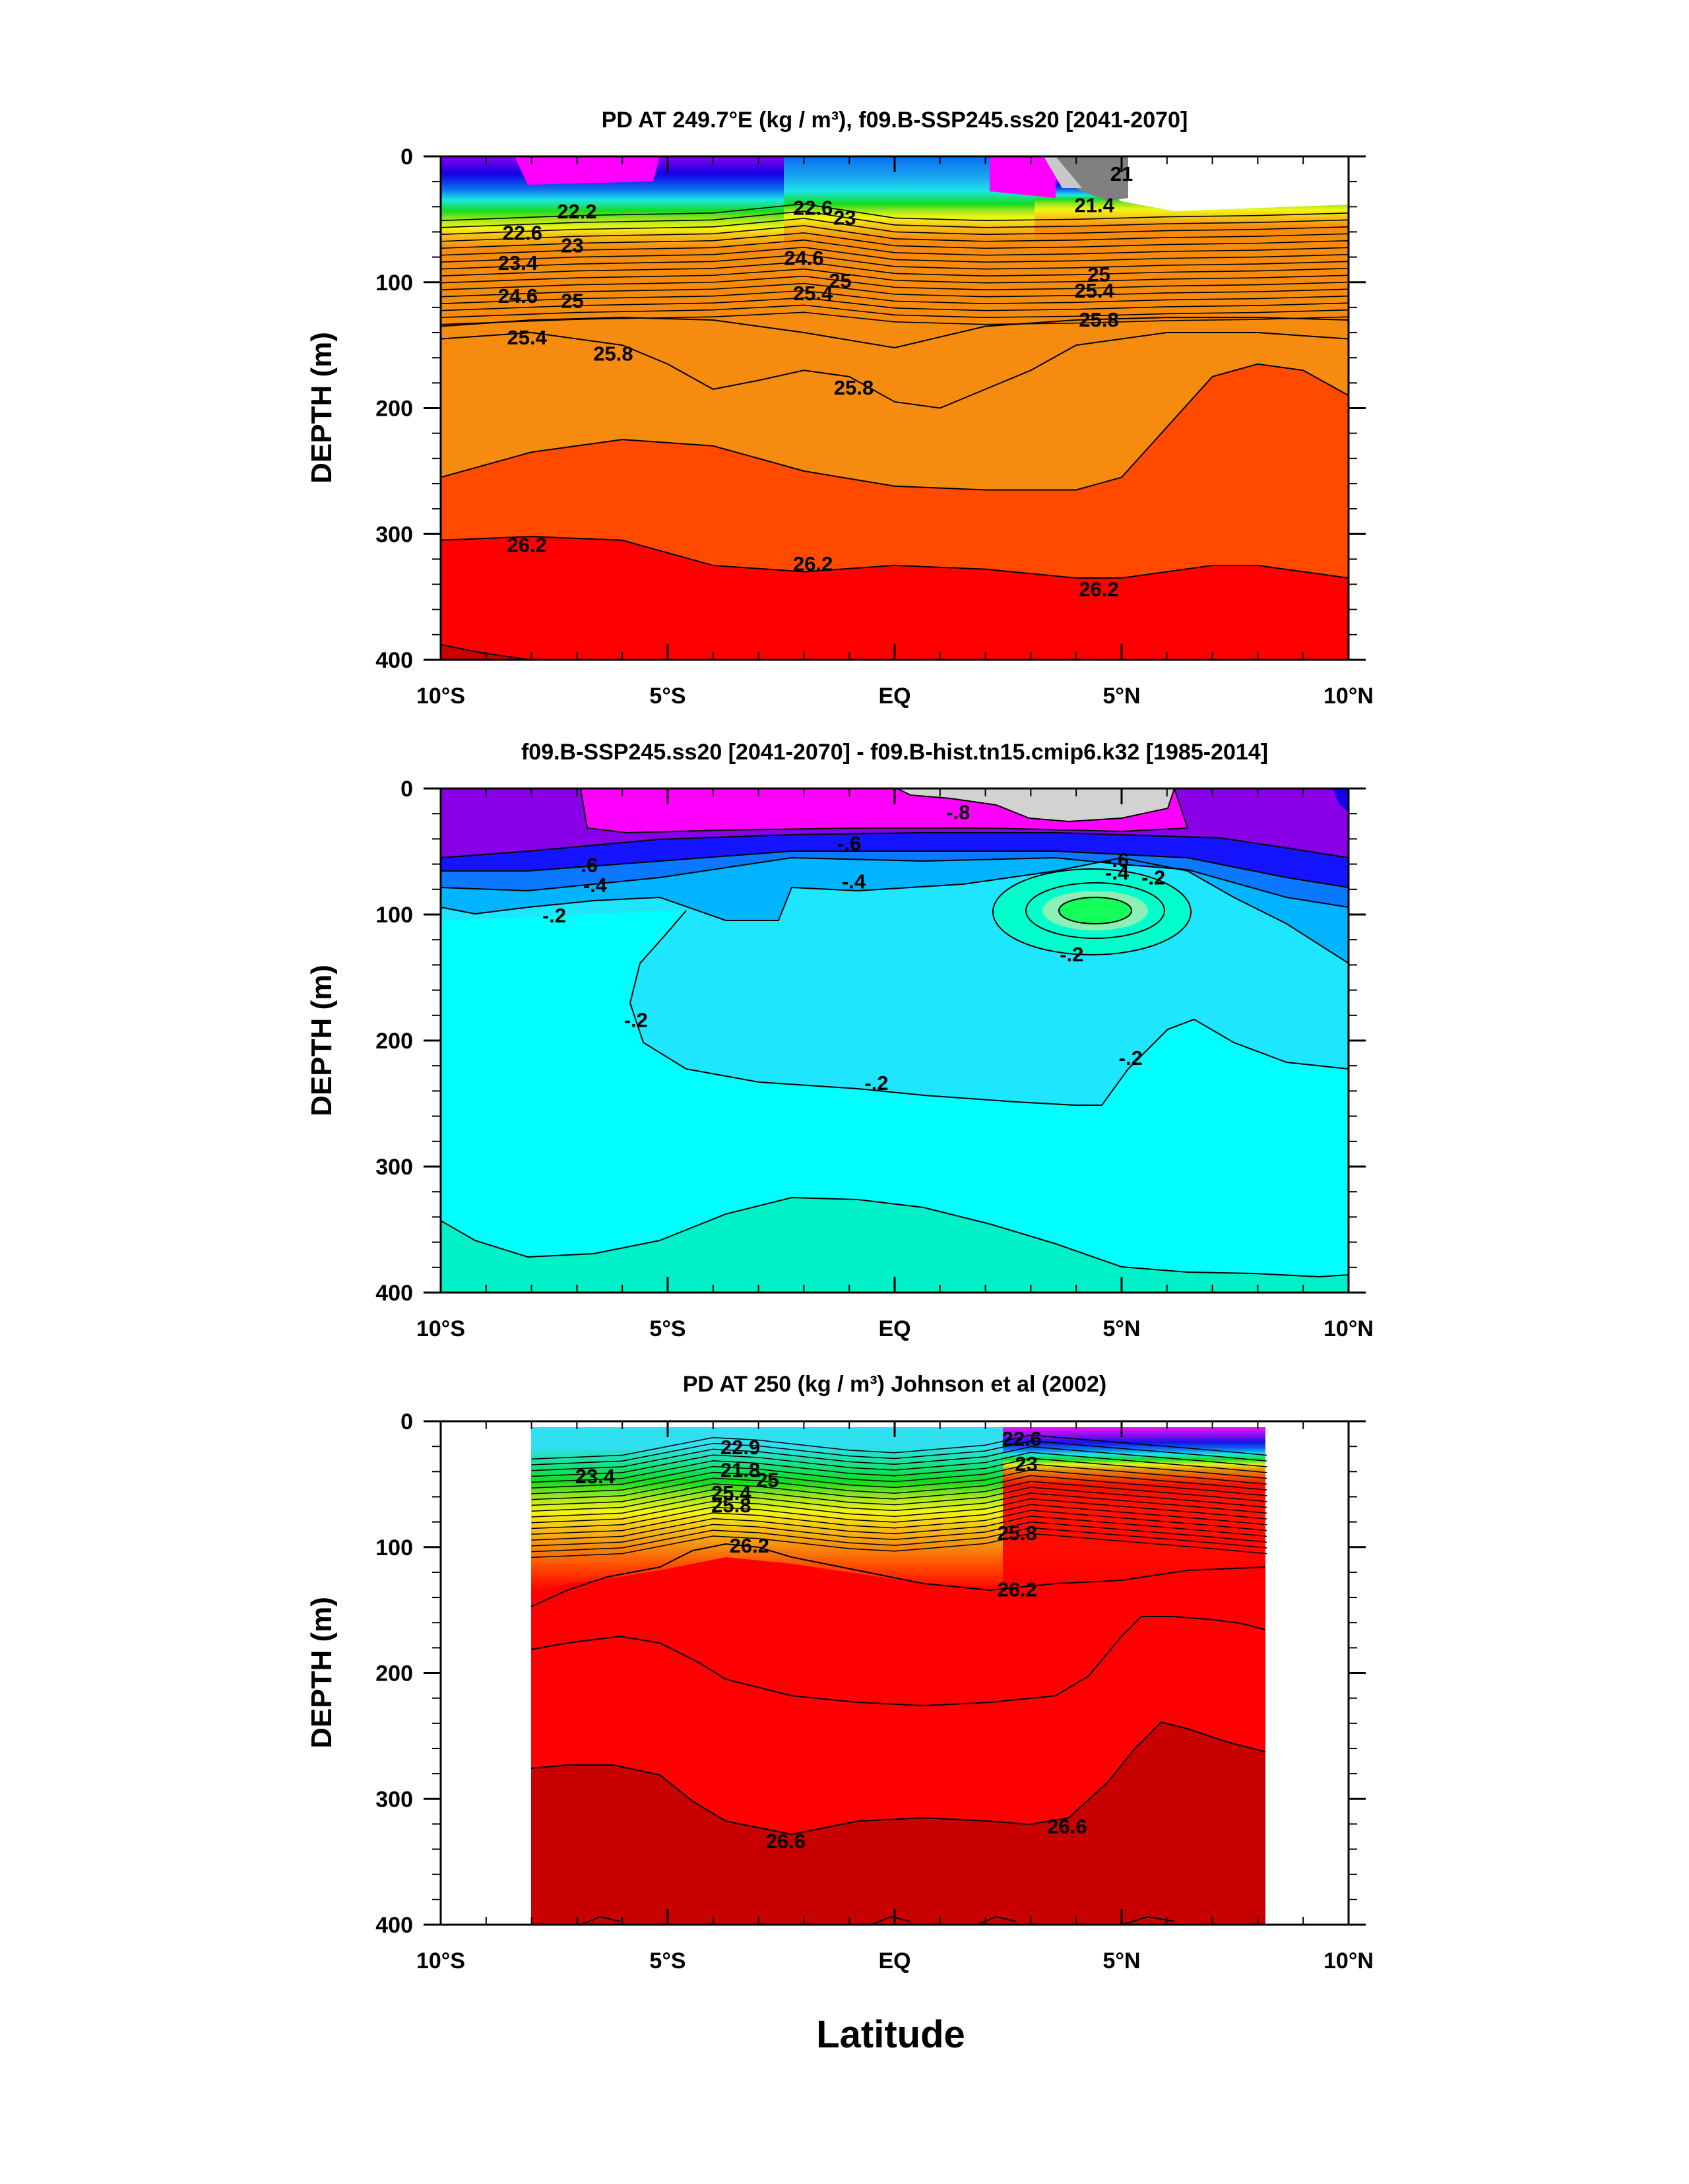 This screenshot has height=2184, width=1689. Describe the element at coordinates (321, 1673) in the screenshot. I see `panel-3-ylabel: DEPTH (m)` at that location.